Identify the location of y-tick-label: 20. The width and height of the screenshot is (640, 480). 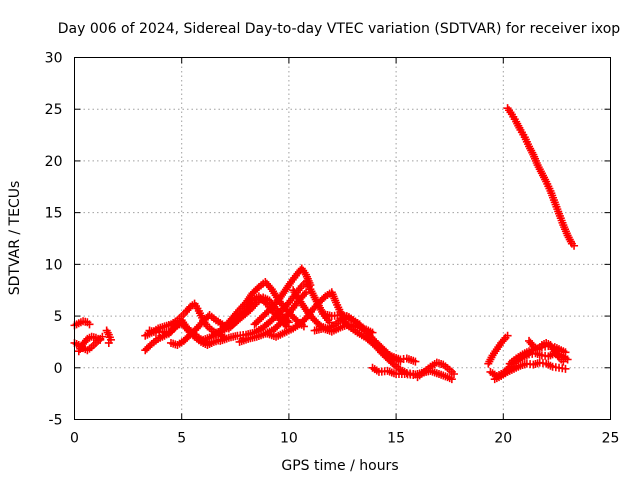
(54, 162).